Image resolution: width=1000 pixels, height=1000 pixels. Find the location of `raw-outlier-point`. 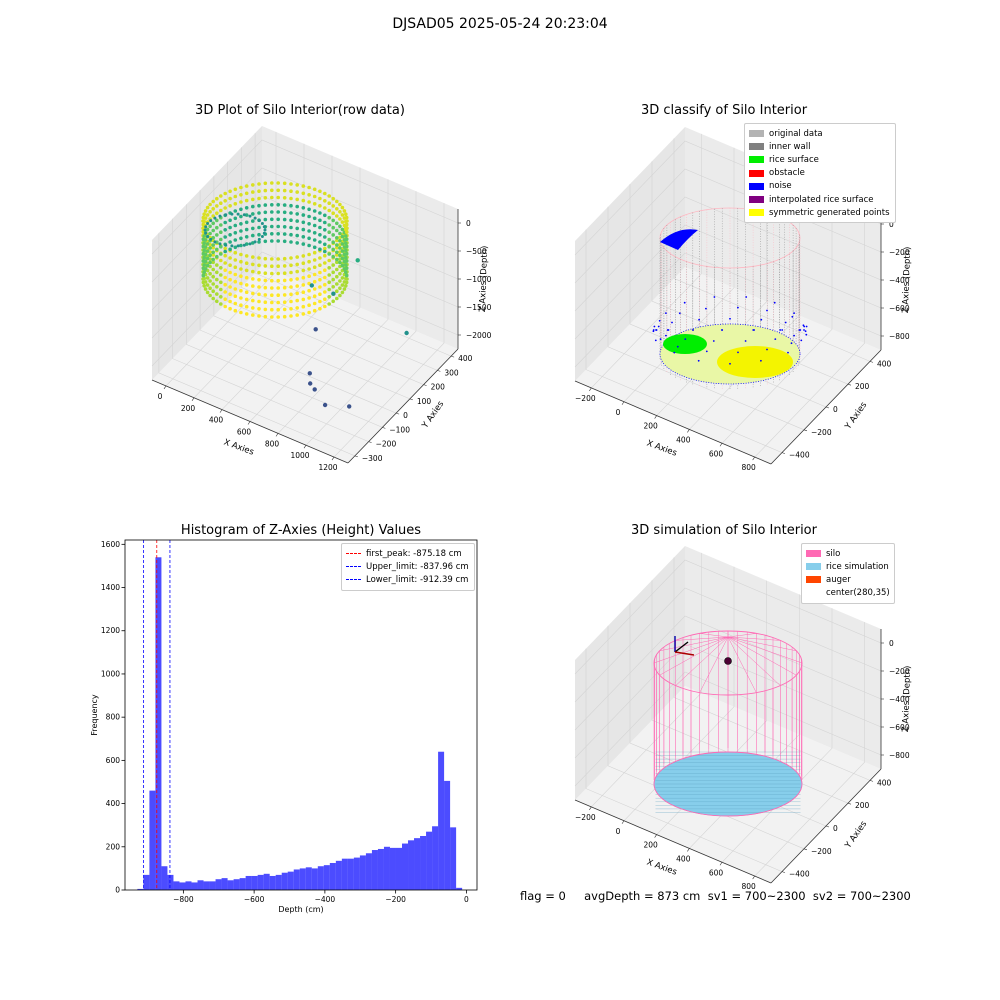

raw-outlier-point is located at coordinates (349, 406).